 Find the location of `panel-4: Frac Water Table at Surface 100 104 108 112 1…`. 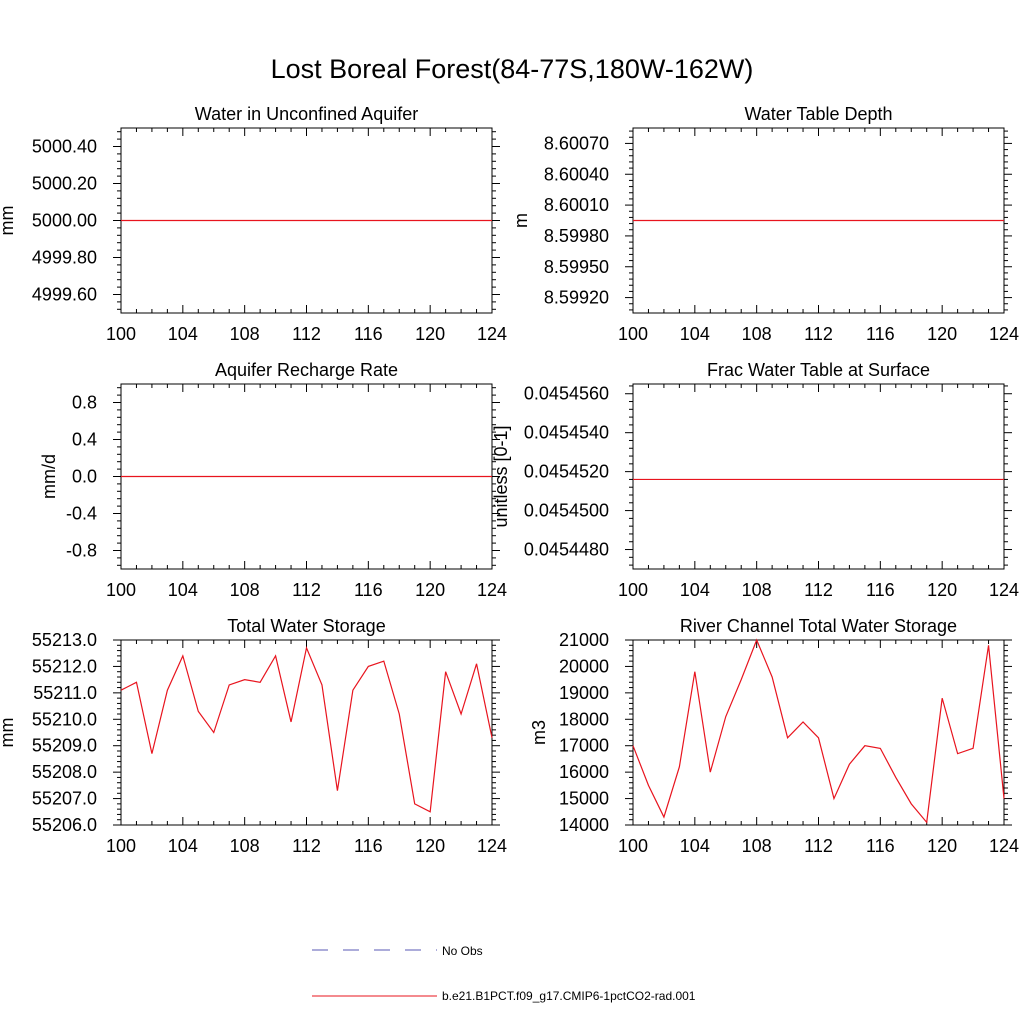

panel-4: Frac Water Table at Surface 100 104 108 112 1… is located at coordinates (755, 480).